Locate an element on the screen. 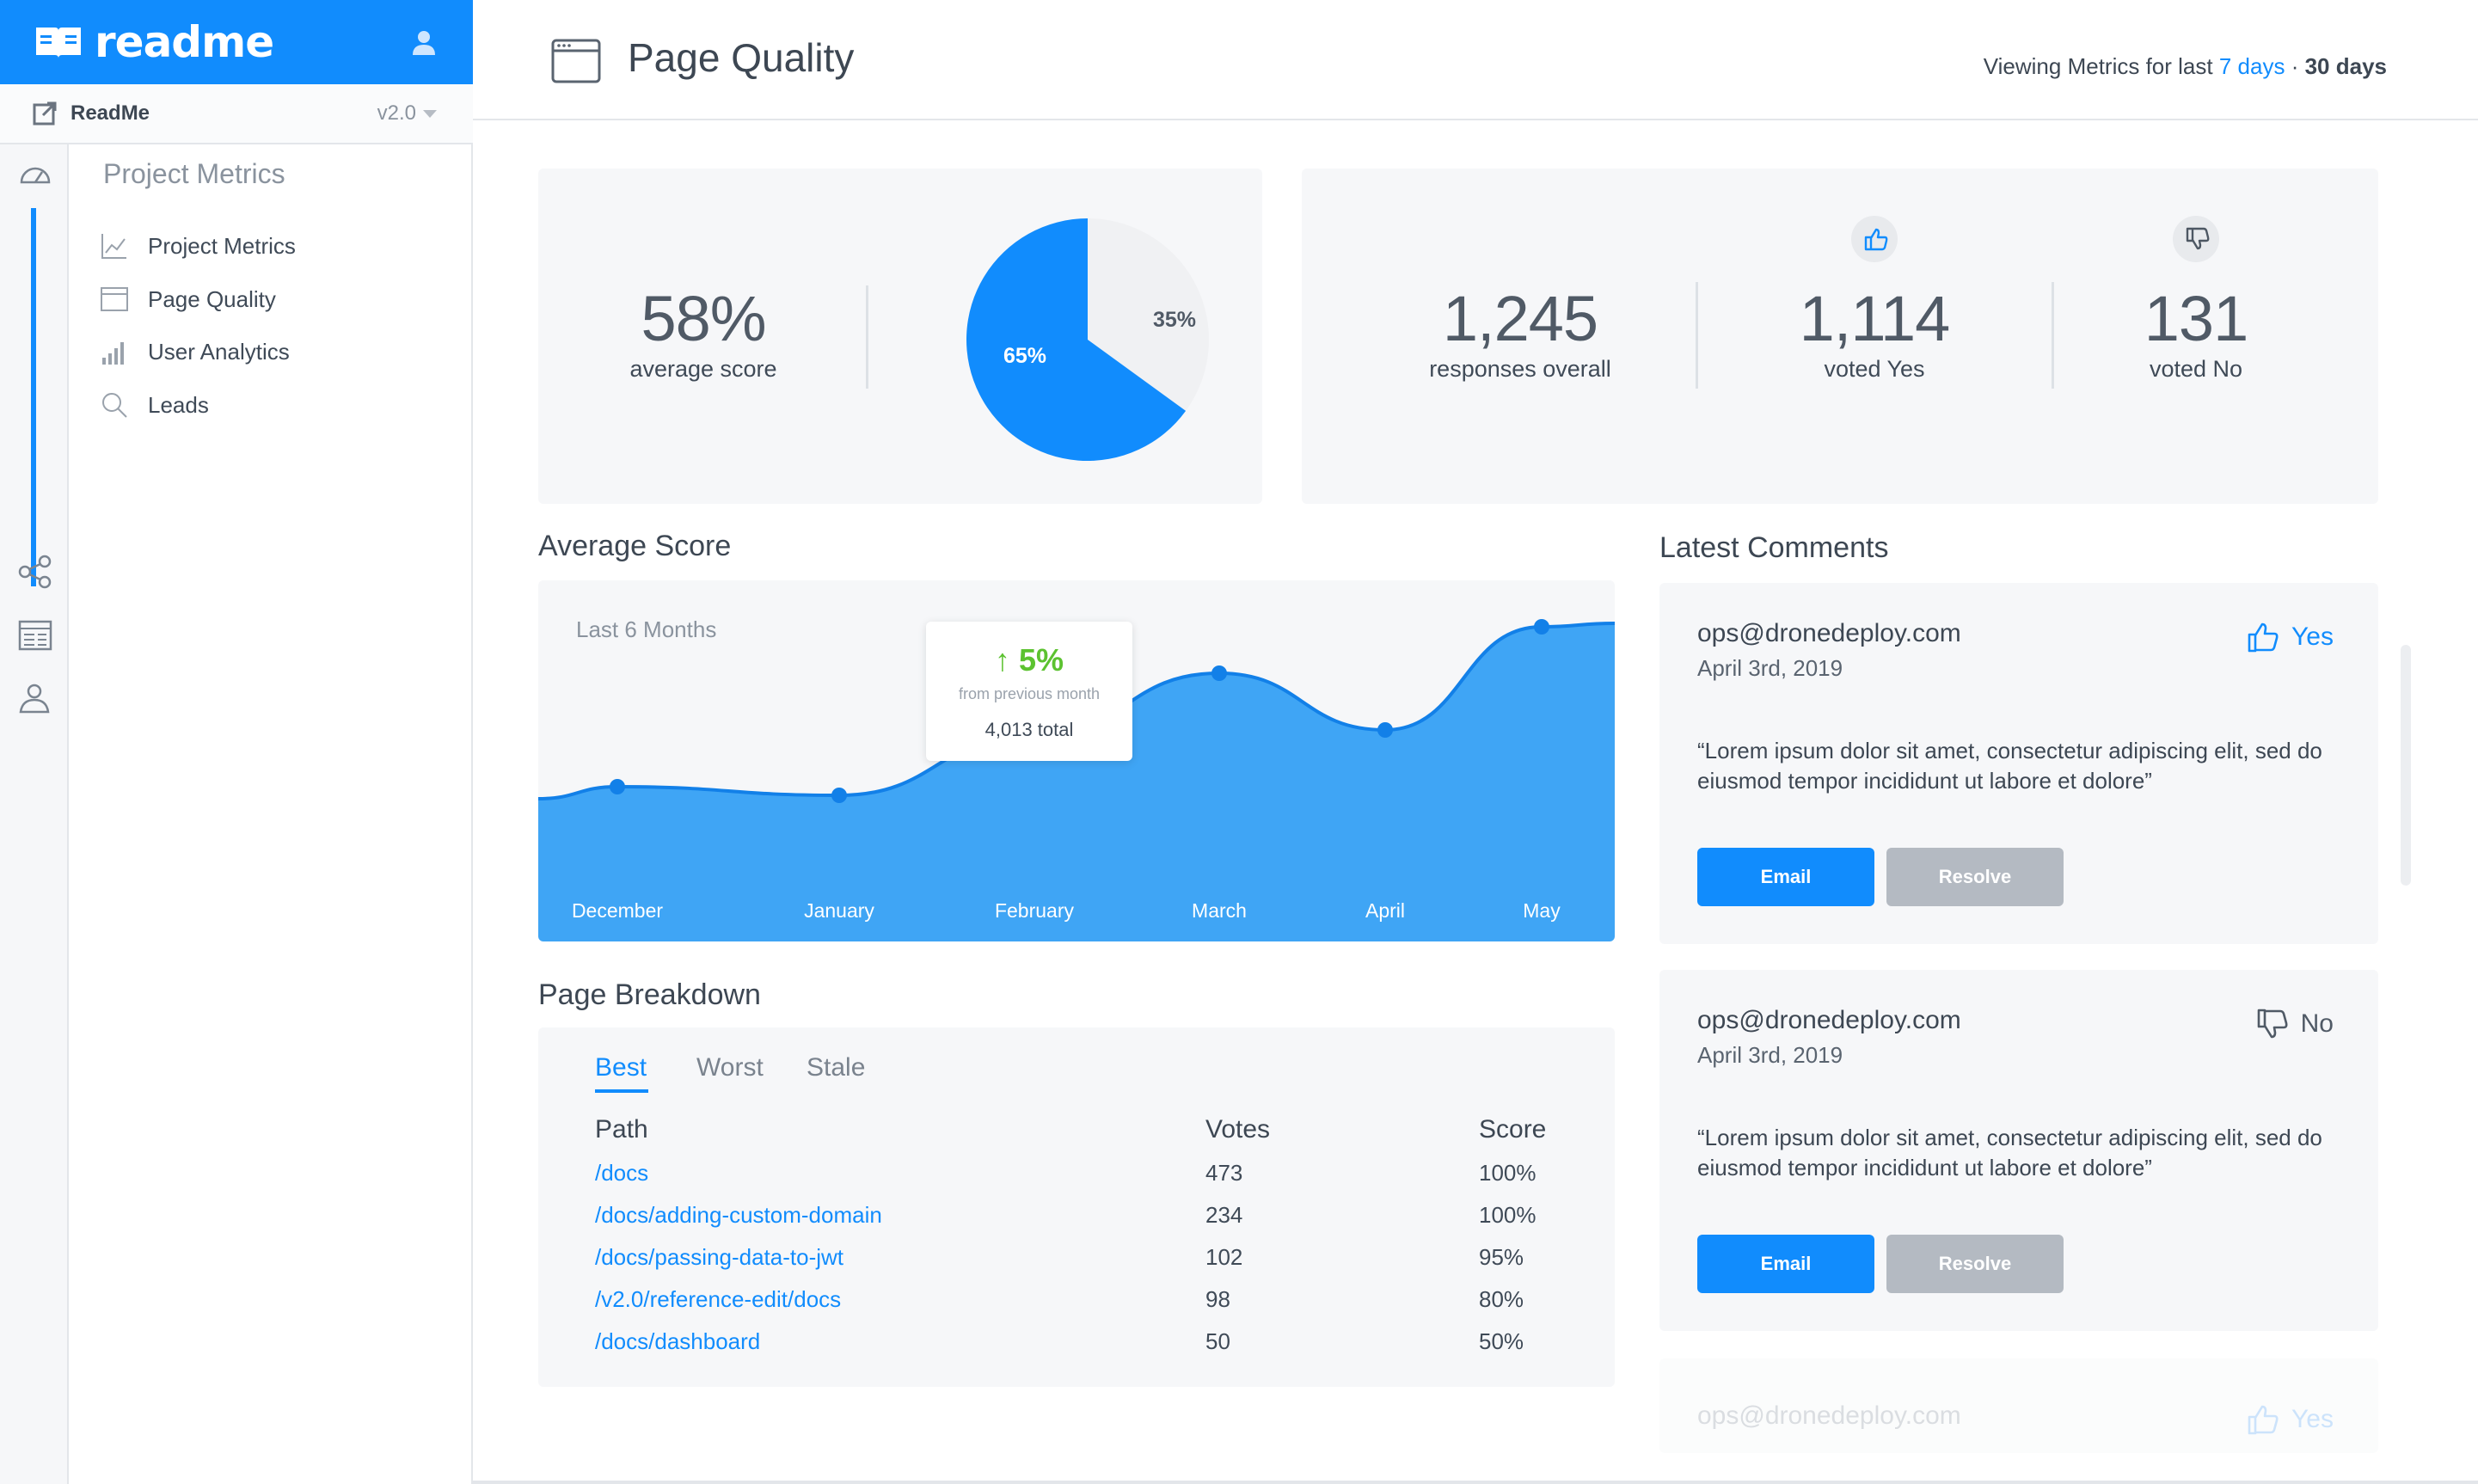  chevron-down-icon is located at coordinates (430, 114).